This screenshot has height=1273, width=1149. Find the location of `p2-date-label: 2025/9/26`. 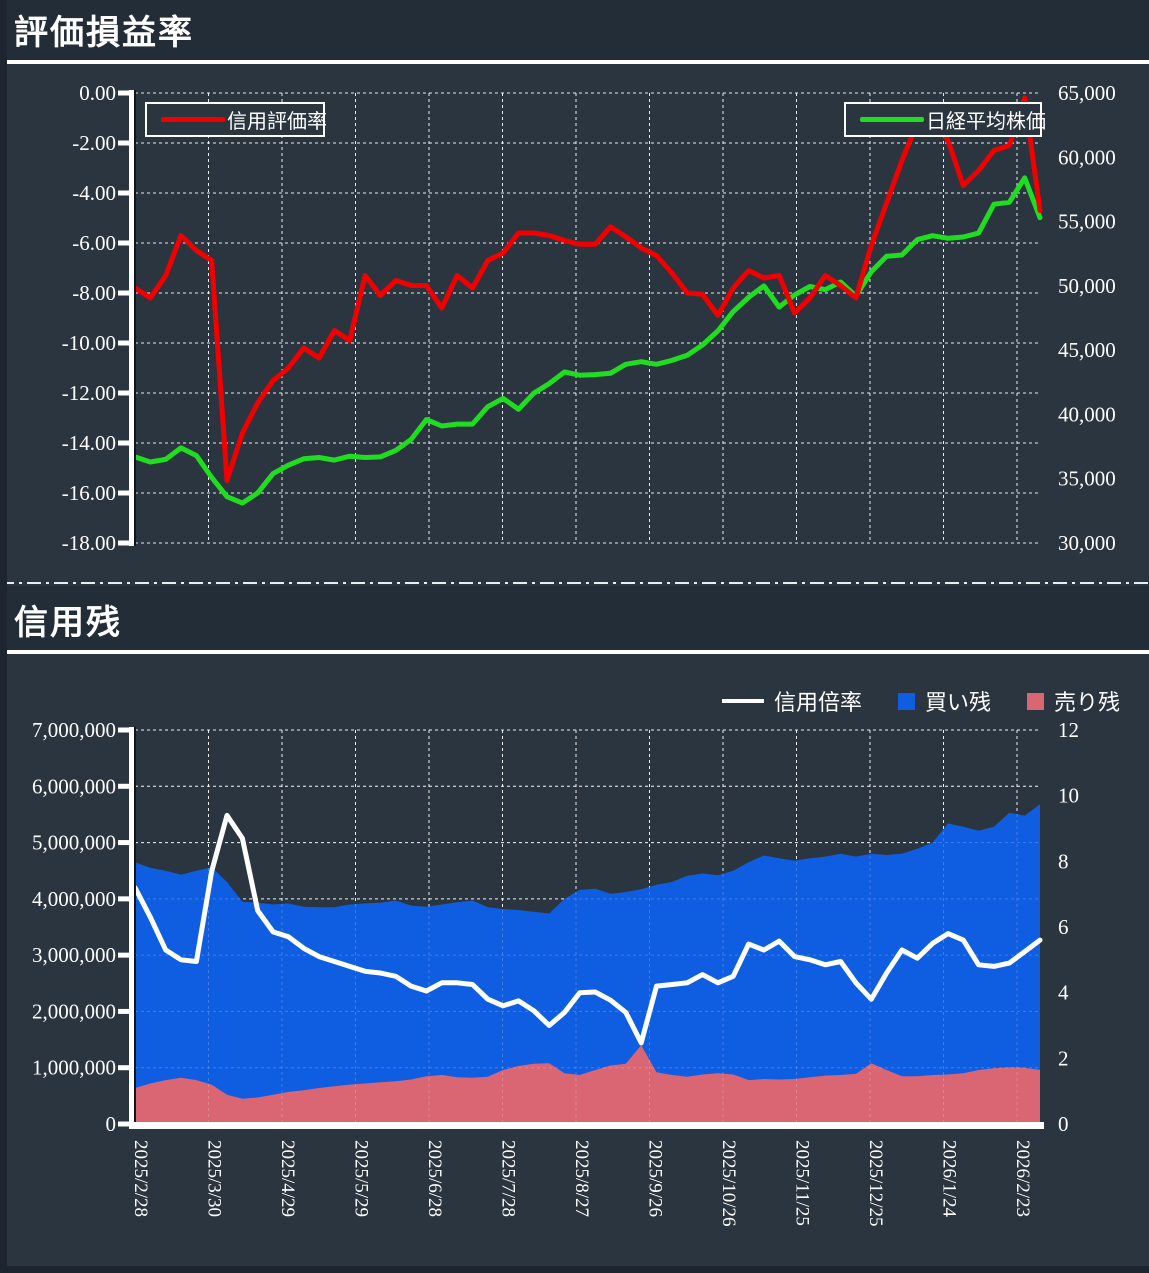

p2-date-label: 2025/9/26 is located at coordinates (655, 1178).